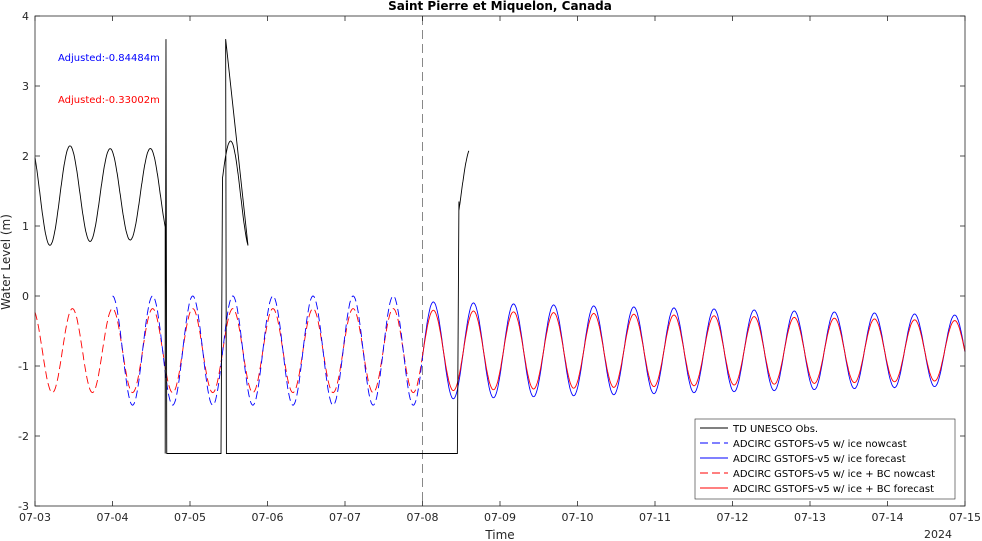 This screenshot has width=982, height=541. I want to click on annotation-blue: Adjusted:-0.84484m, so click(109, 58).